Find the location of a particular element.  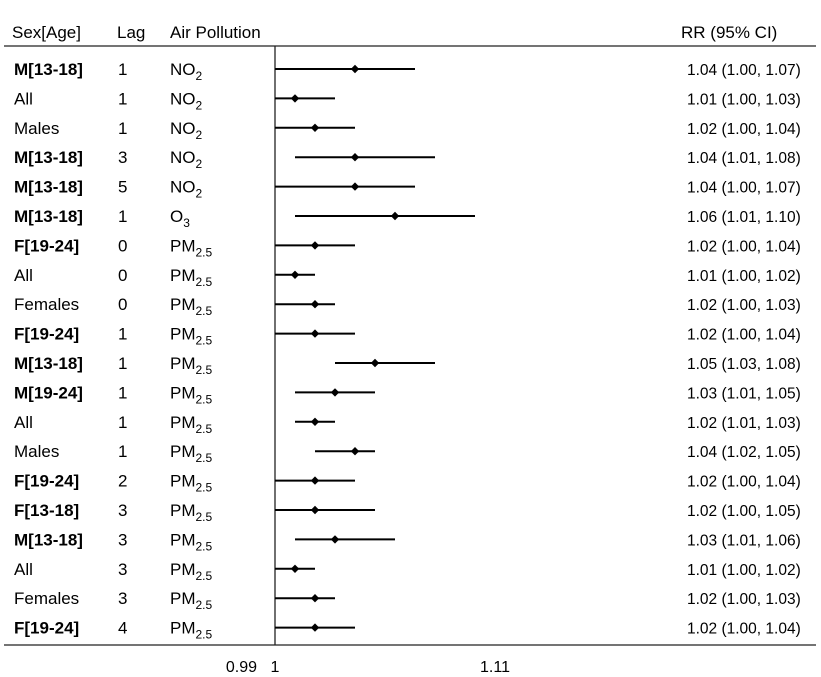

row-rr-ci-text: 1.01 (1.00, 1.03) is located at coordinates (744, 99).